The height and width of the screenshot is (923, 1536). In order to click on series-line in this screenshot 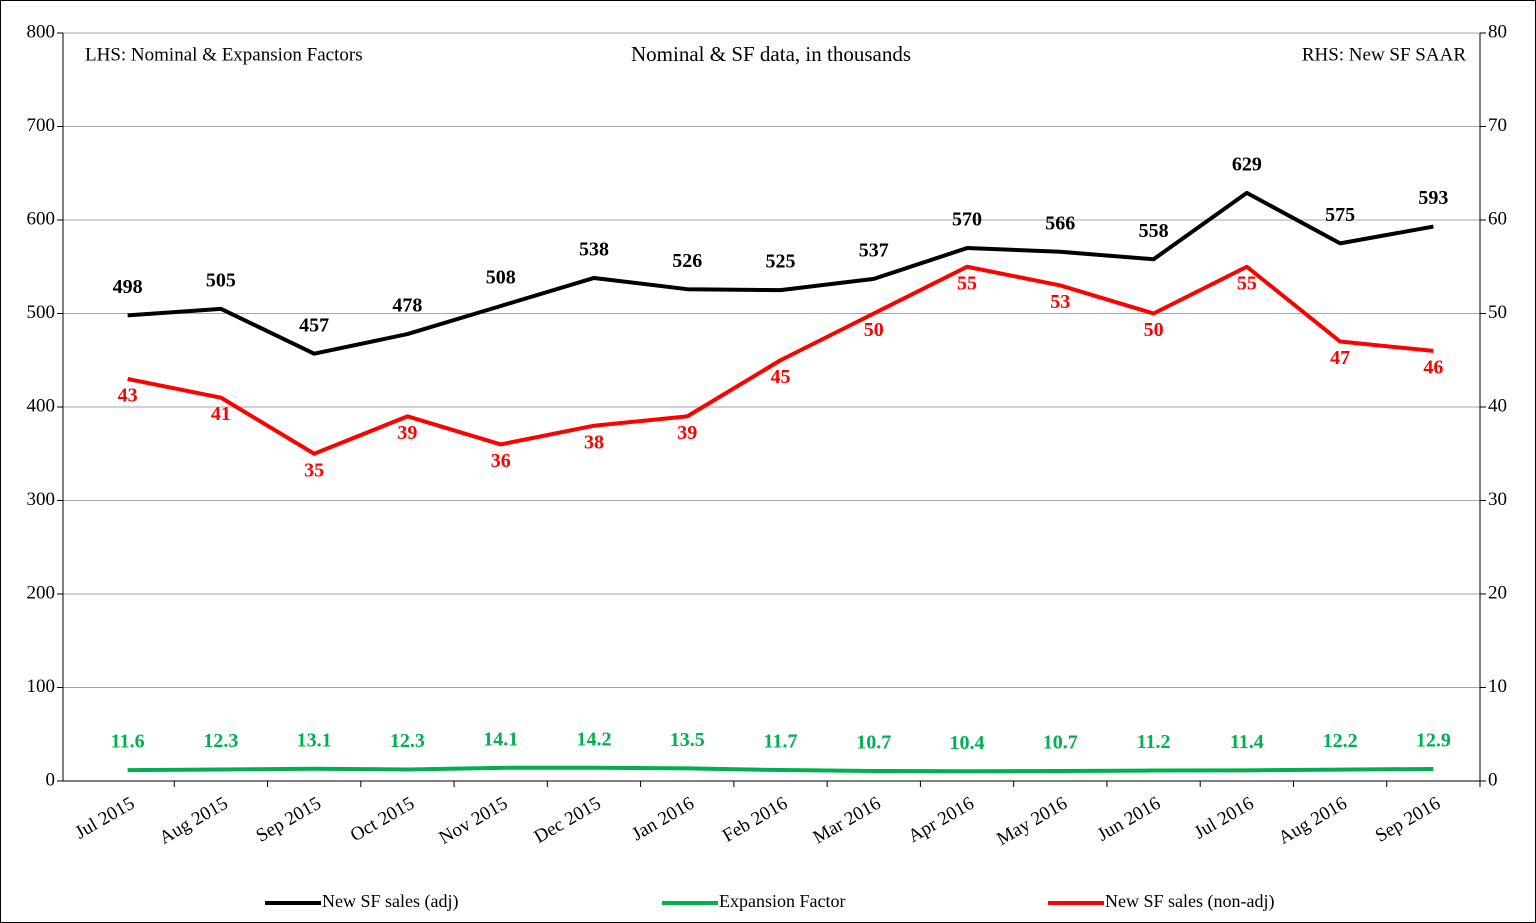, I will do `click(780, 769)`.